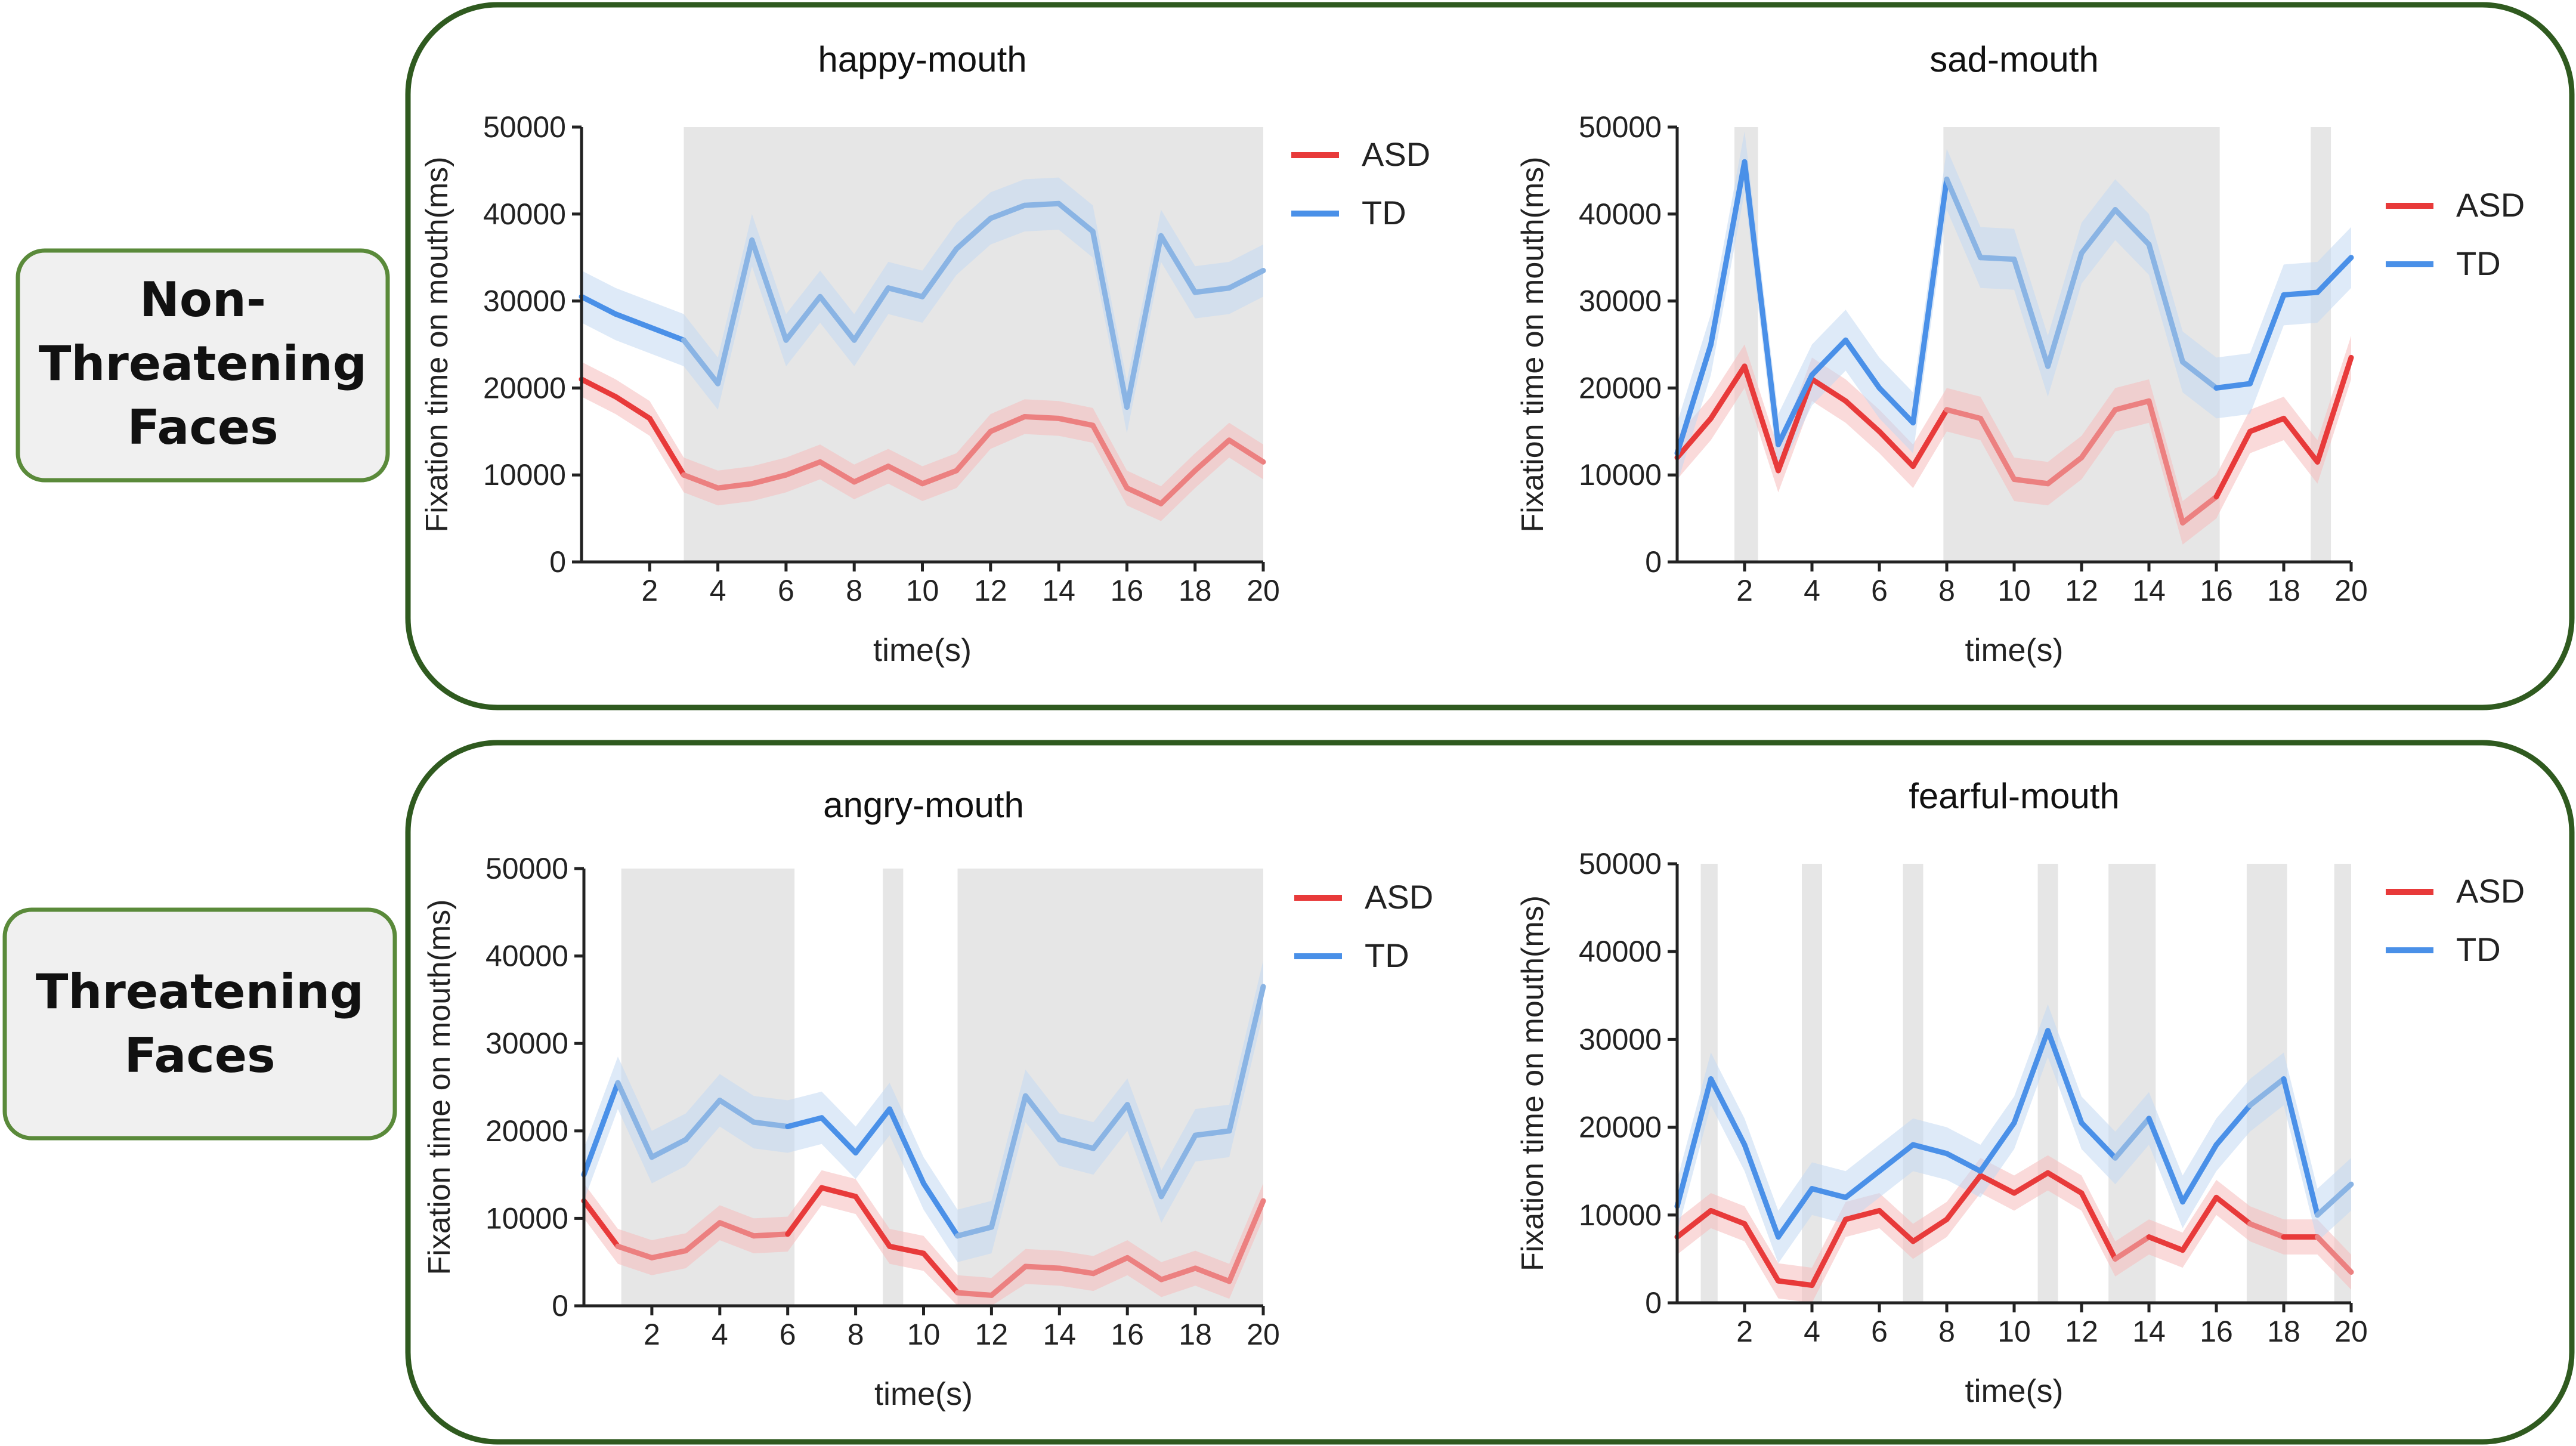 This screenshot has width=2576, height=1446. What do you see at coordinates (1620, 863) in the screenshot?
I see `y-tick-label: 50000` at bounding box center [1620, 863].